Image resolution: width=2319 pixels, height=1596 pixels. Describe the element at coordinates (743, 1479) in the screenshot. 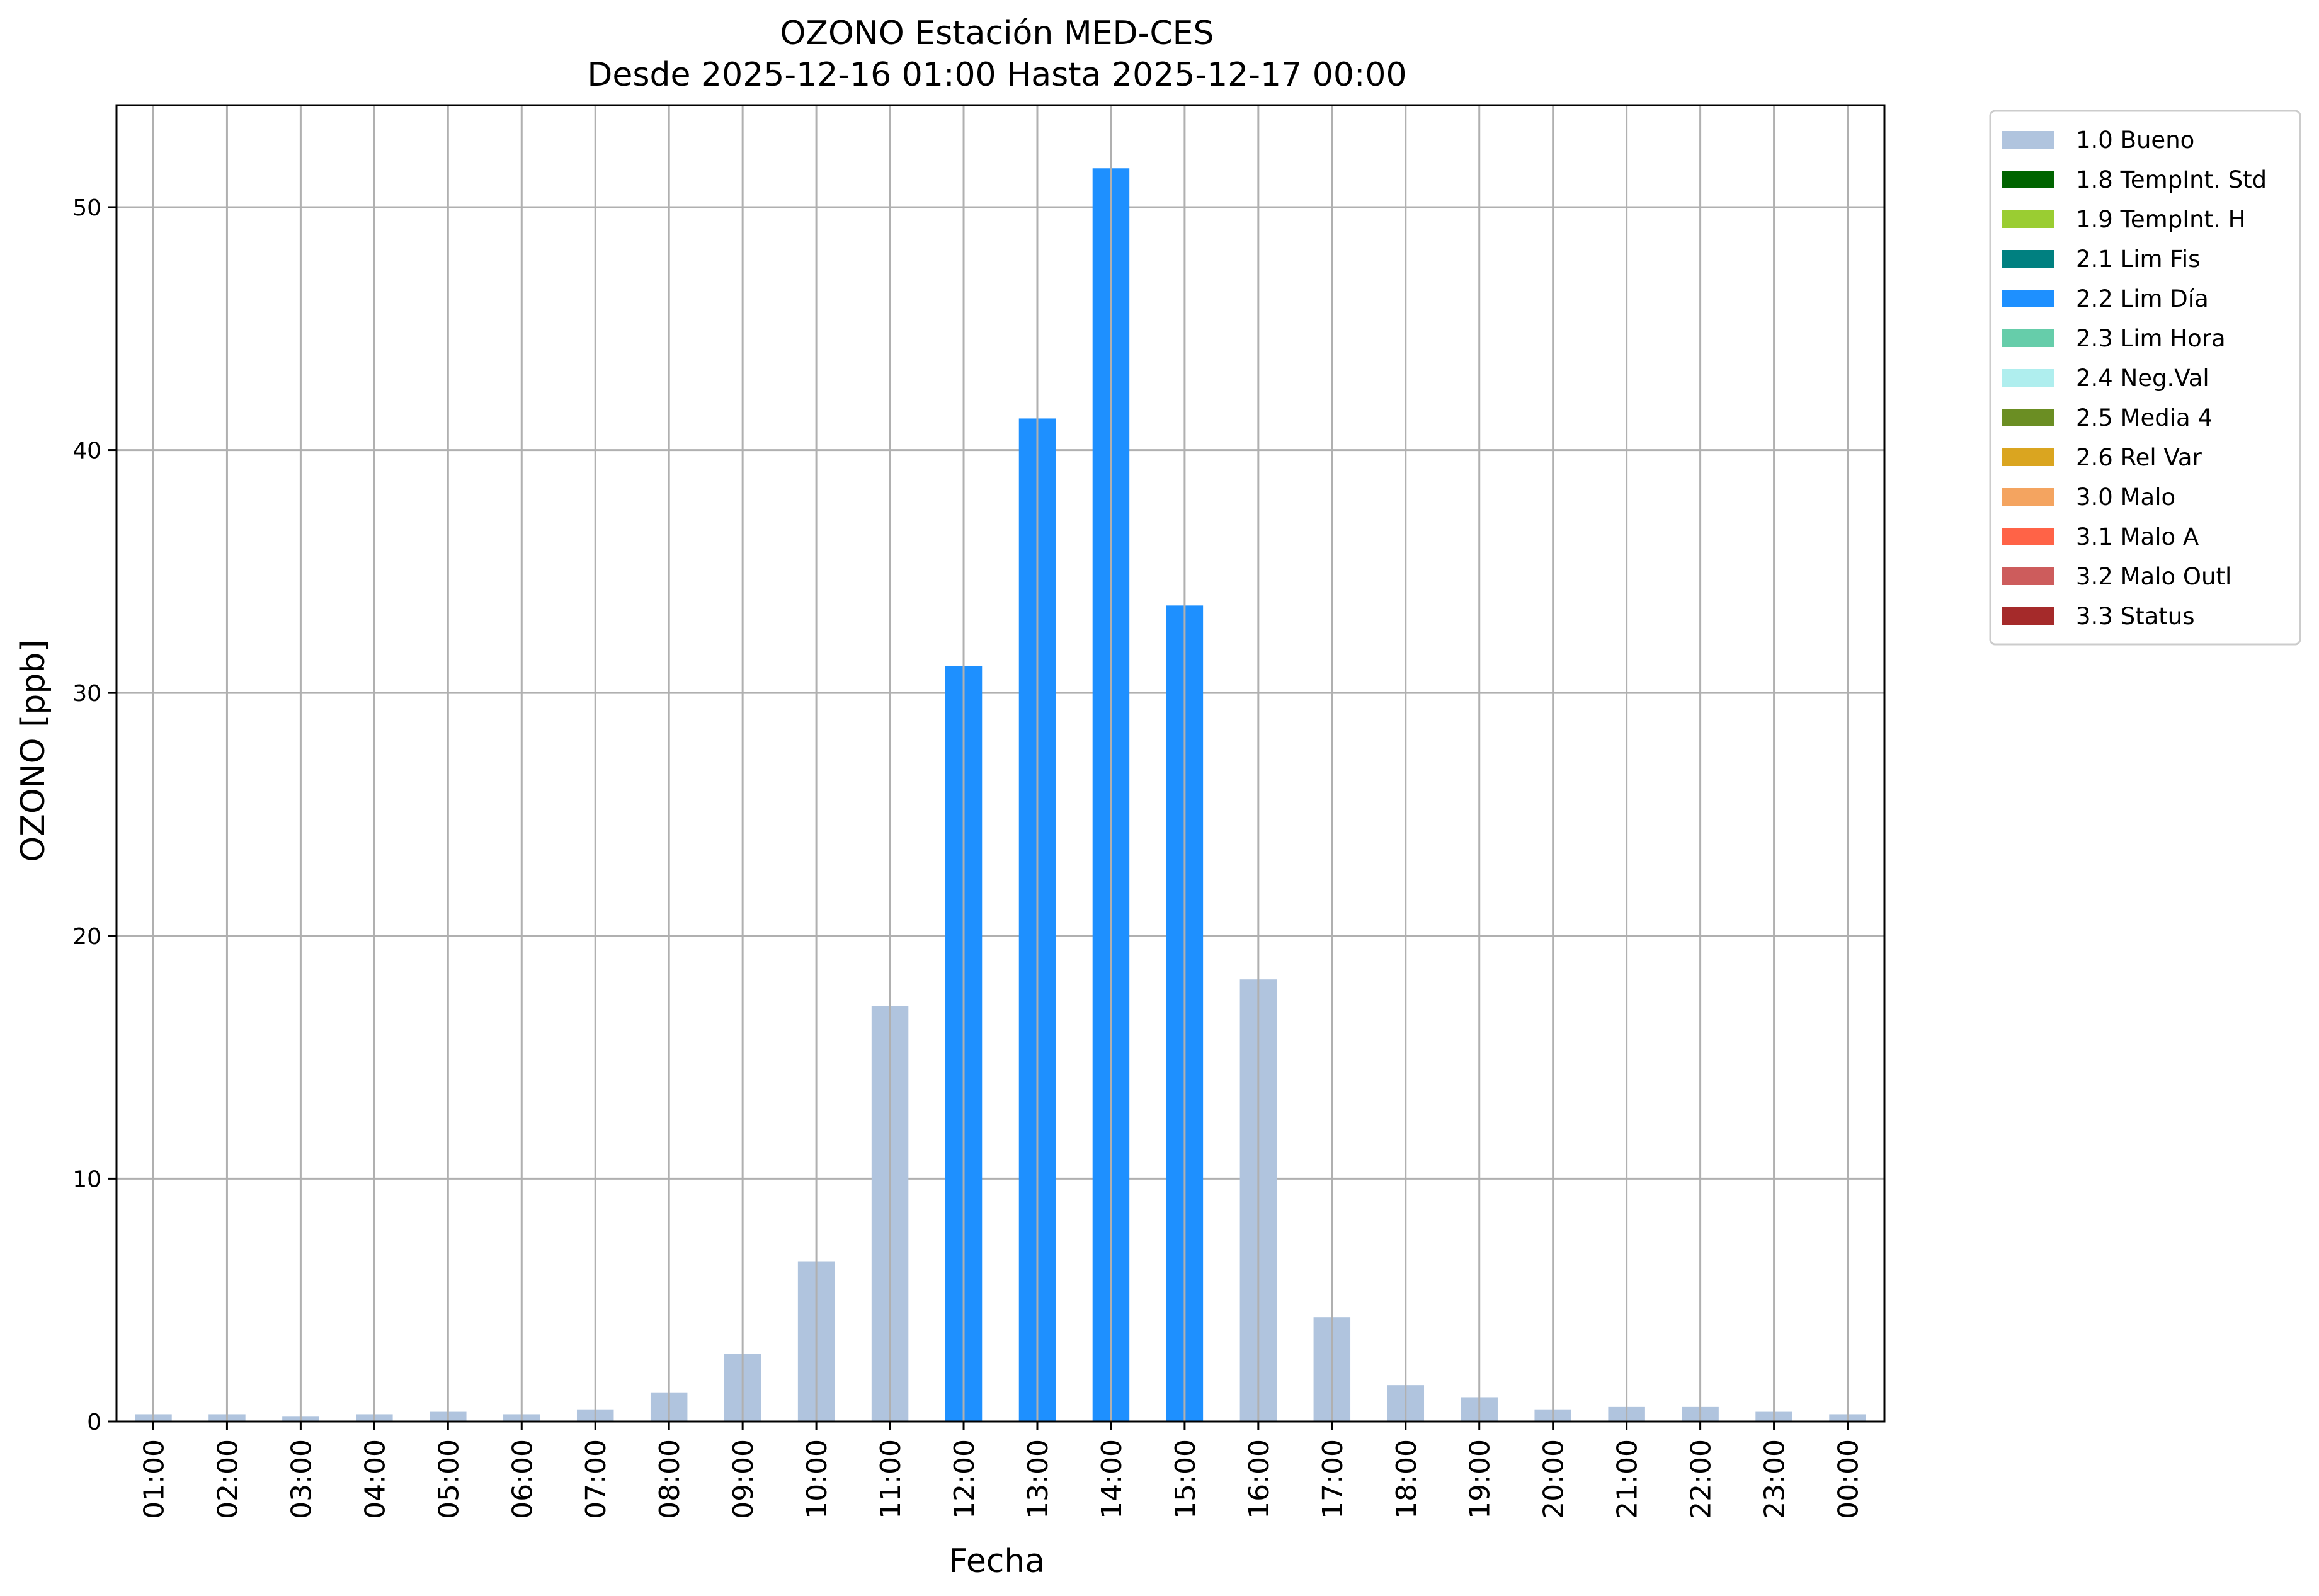

I see `x-tick-label: 09:00` at that location.